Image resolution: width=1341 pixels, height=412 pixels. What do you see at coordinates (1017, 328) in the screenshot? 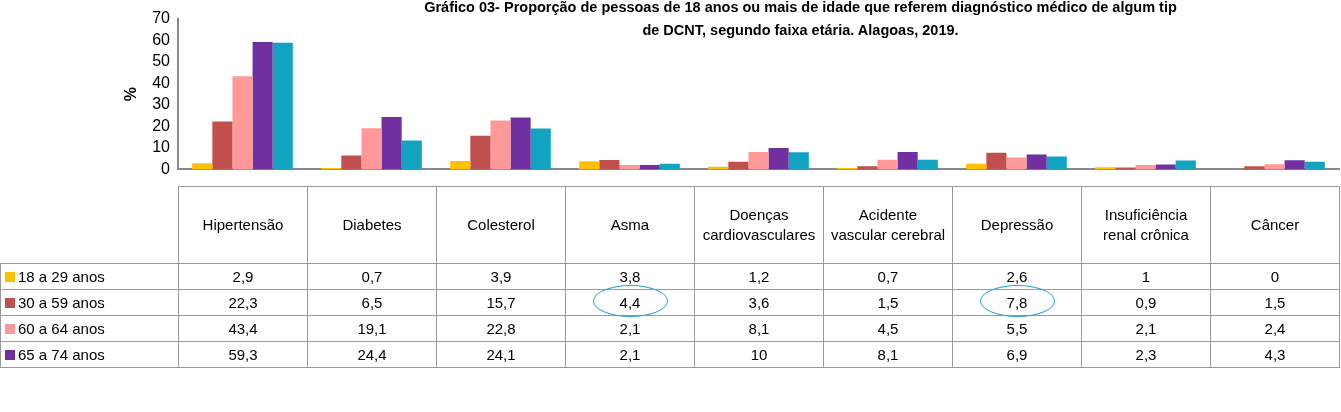
I see `data-label: 5,5` at bounding box center [1017, 328].